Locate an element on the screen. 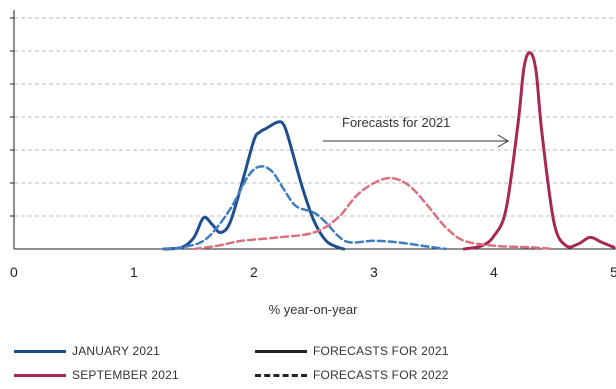 The height and width of the screenshot is (389, 616). x-axis-label: % year-on-year is located at coordinates (314, 309).